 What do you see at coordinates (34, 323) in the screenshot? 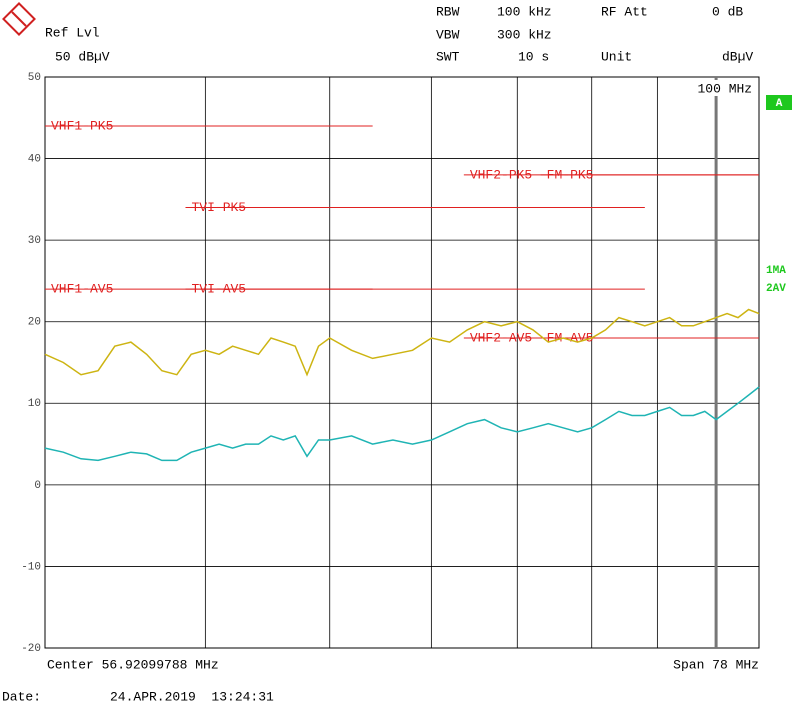
I see `y-tick-label: 20` at bounding box center [34, 323].